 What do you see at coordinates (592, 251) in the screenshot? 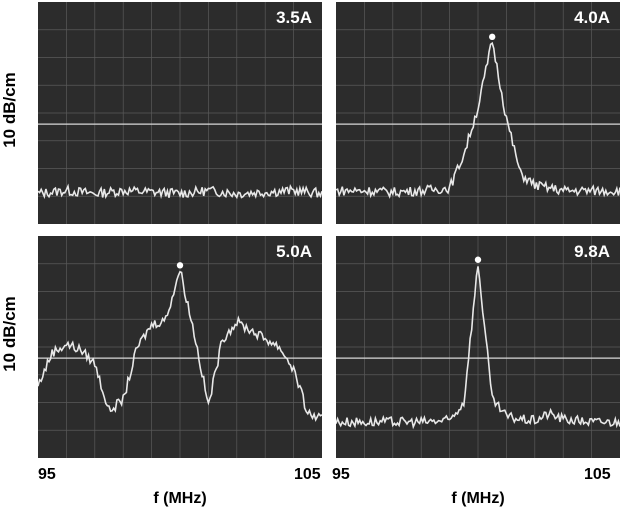
I see `current-label-9.8a: 9.8A` at bounding box center [592, 251].